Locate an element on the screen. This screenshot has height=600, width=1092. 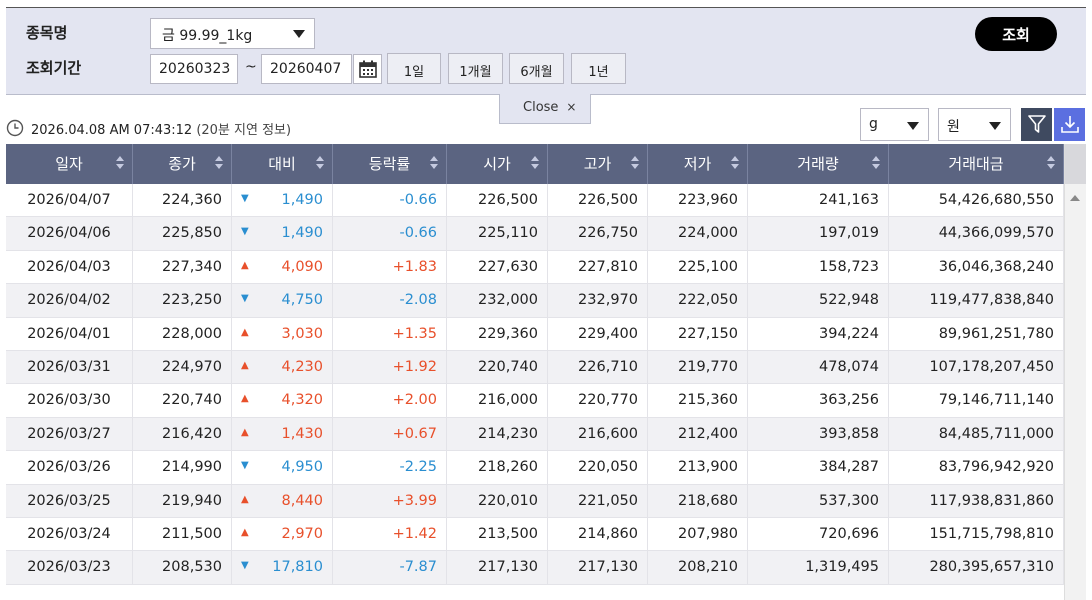
cell-low-value: 219,770 is located at coordinates (708, 366).